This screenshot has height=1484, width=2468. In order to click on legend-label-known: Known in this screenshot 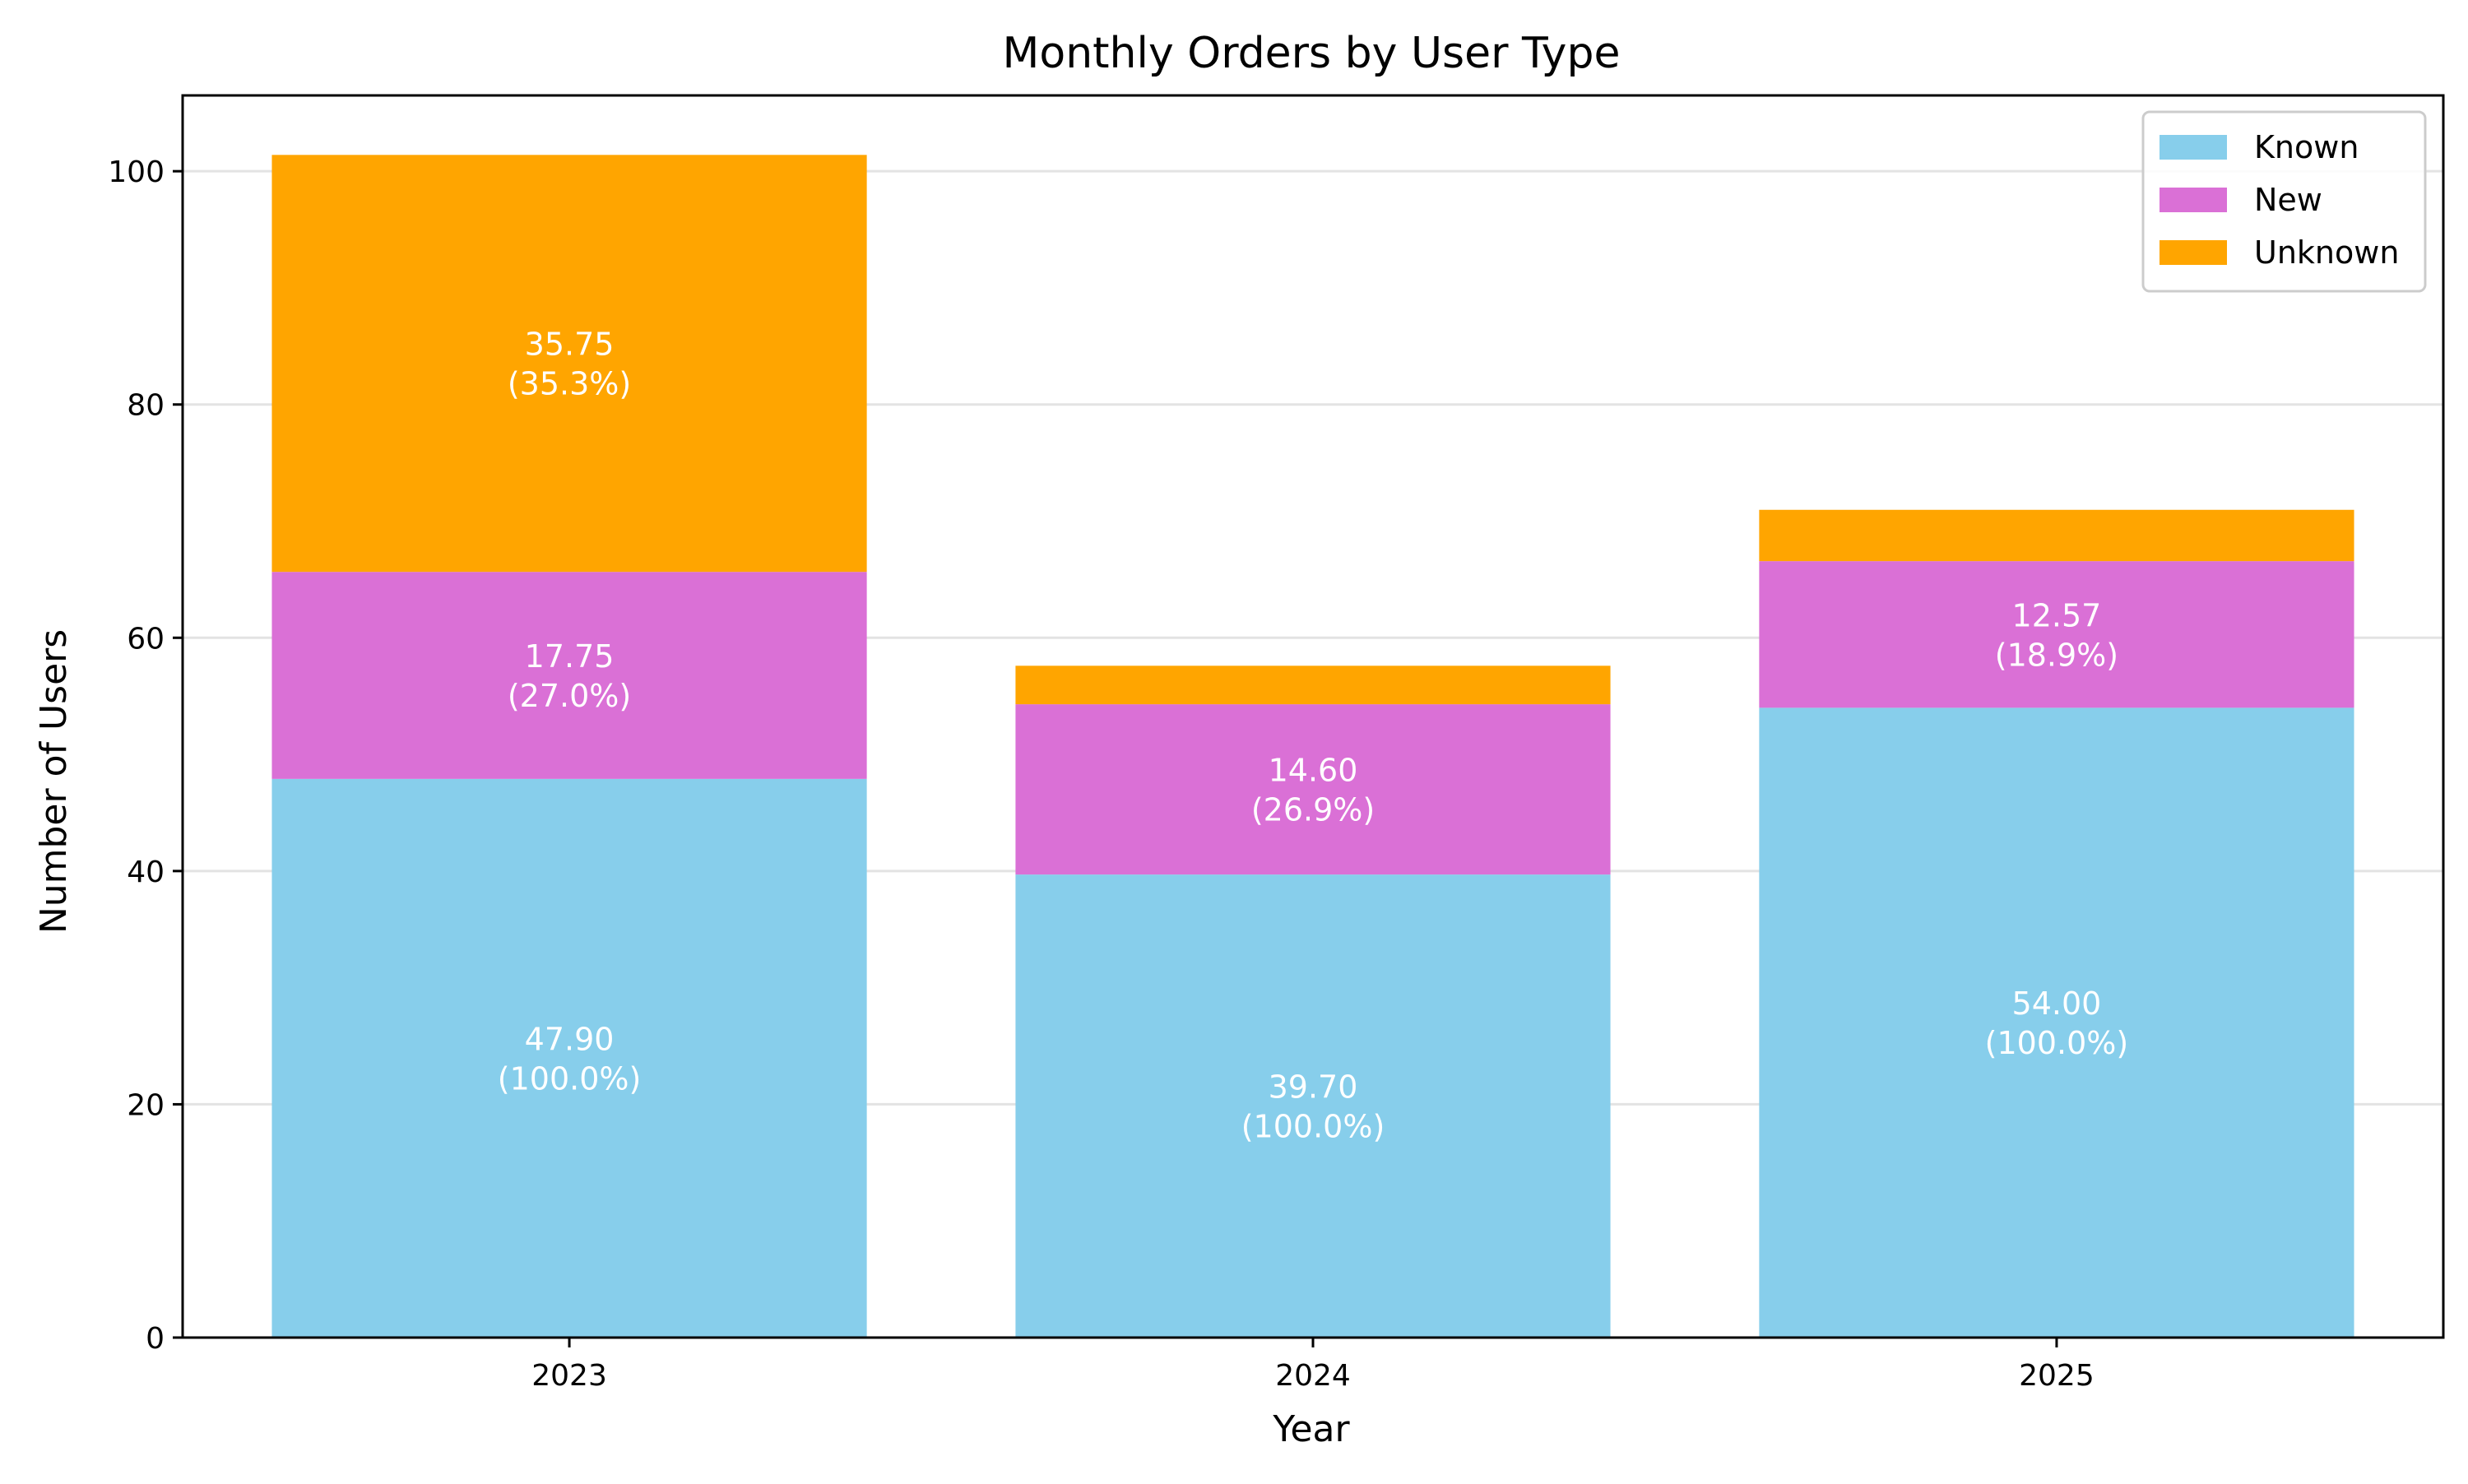, I will do `click(2306, 147)`.